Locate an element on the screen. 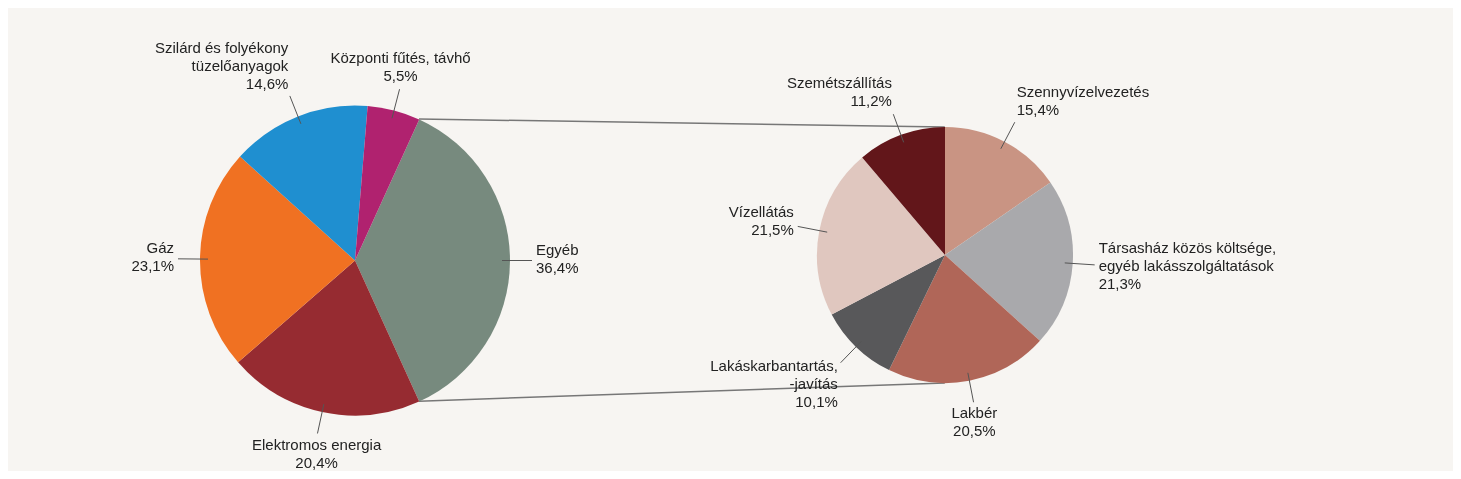  data-label: 21,5% is located at coordinates (772, 229).